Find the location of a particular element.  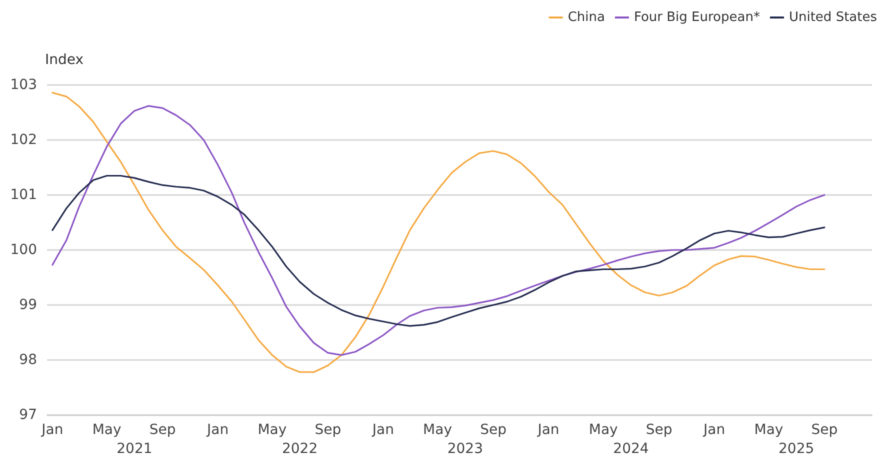

legend-label: China is located at coordinates (586, 17).